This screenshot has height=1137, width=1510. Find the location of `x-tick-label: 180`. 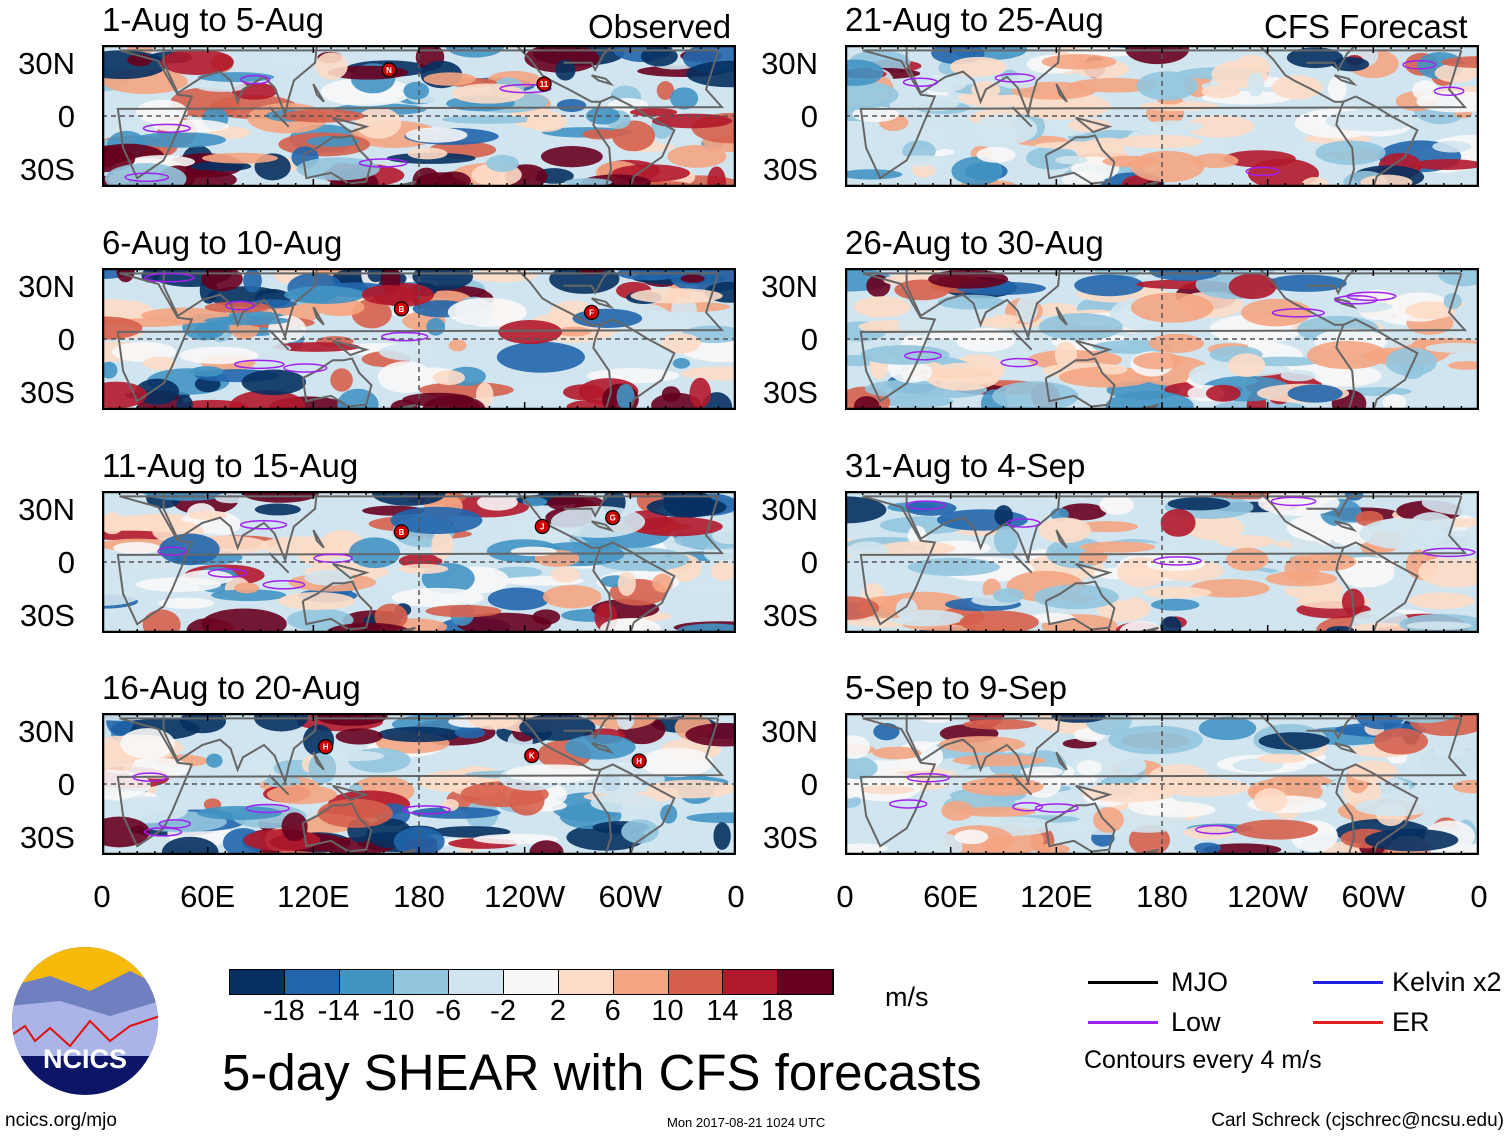

x-tick-label: 180 is located at coordinates (1162, 896).